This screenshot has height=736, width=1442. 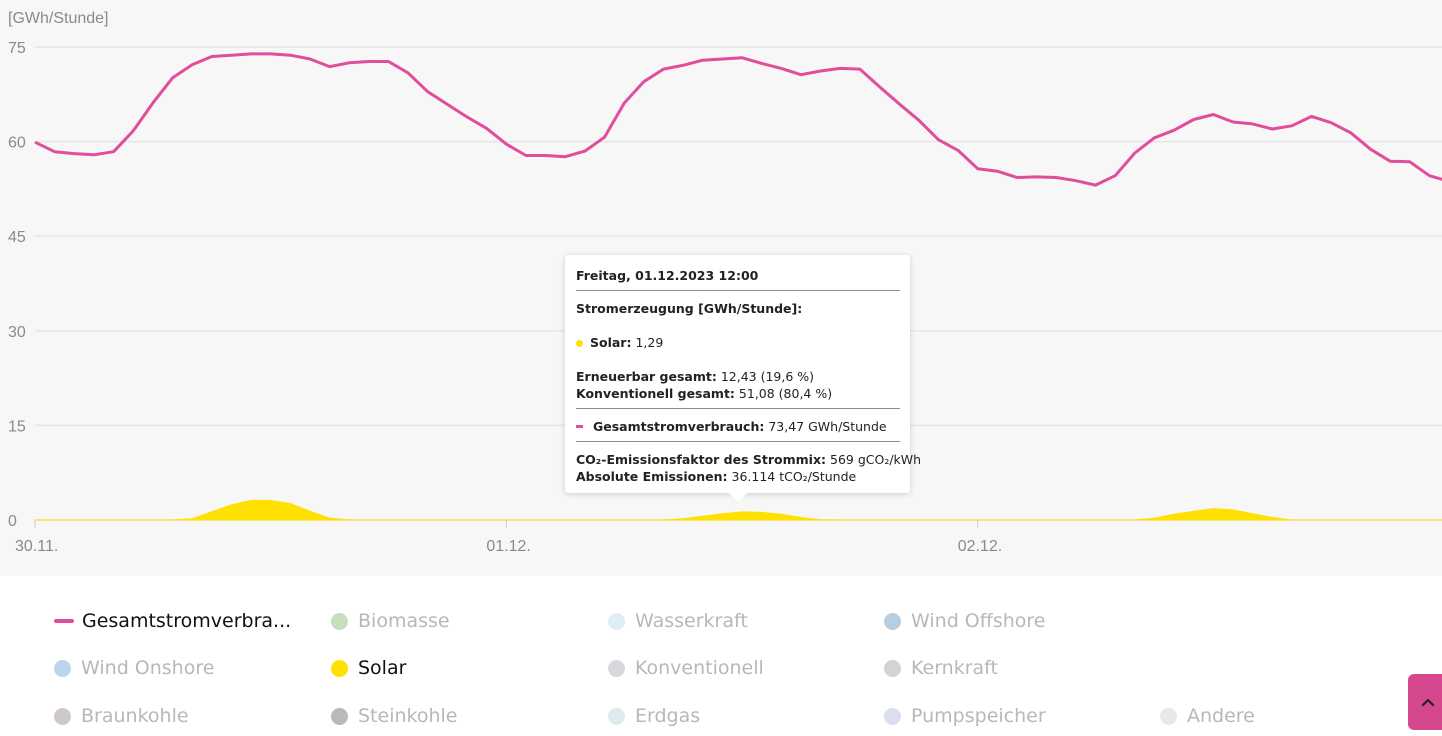 I want to click on legend-label: Steinkohle, so click(x=408, y=716).